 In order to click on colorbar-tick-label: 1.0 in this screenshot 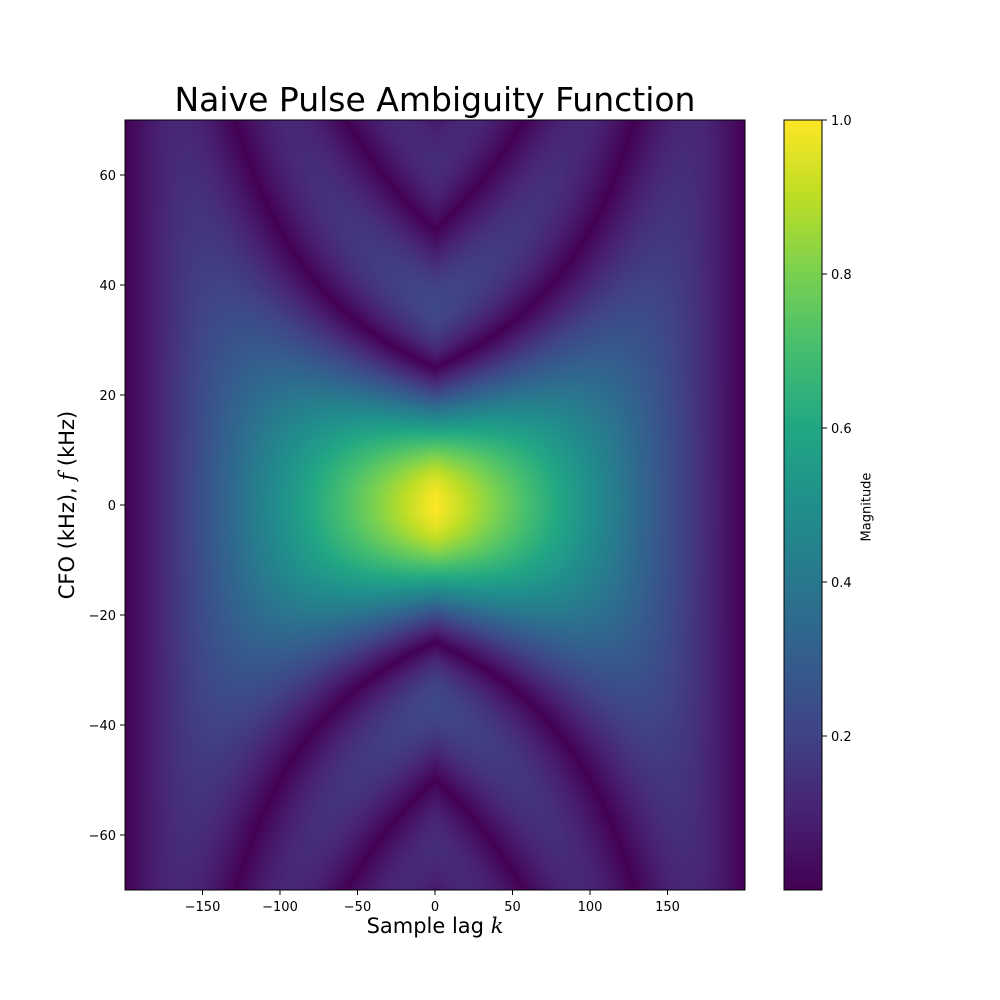, I will do `click(841, 121)`.